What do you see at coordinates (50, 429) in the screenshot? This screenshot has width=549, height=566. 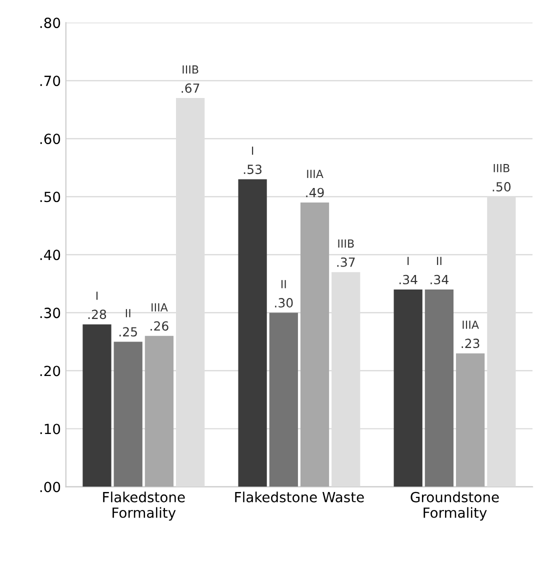 I see `y-tick-label: .10` at bounding box center [50, 429].